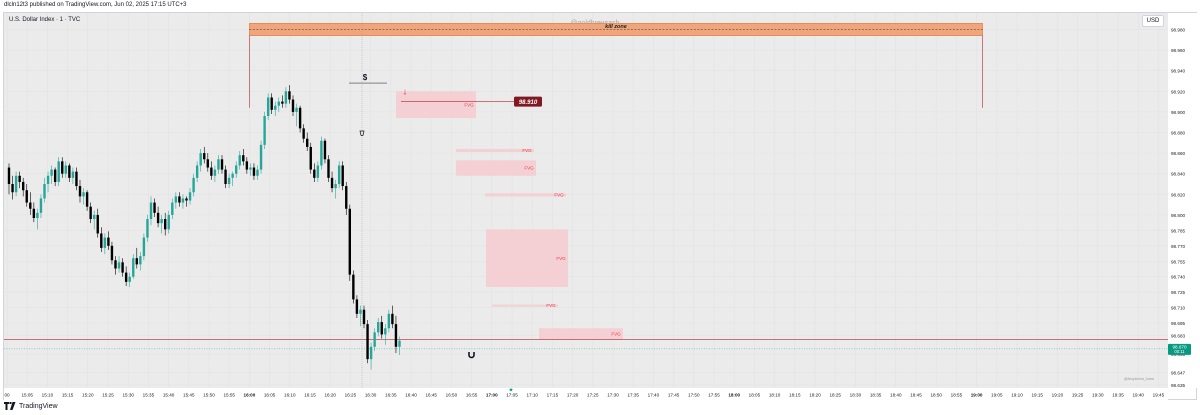 Image resolution: width=1200 pixels, height=415 pixels. I want to click on event-star-icon, so click(511, 389).